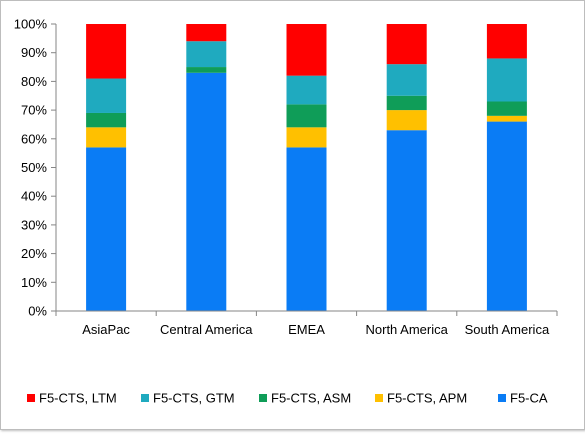  What do you see at coordinates (34, 282) in the screenshot?
I see `y-tick-label: 10%` at bounding box center [34, 282].